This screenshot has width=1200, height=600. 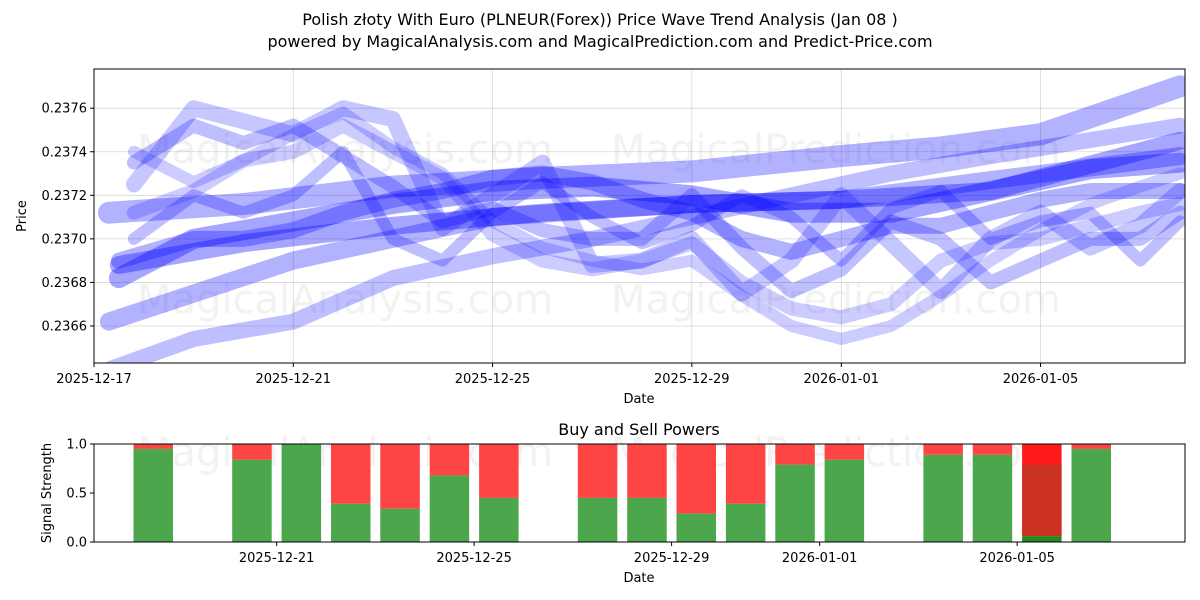 I want to click on price-x-label: Date, so click(x=638, y=399).